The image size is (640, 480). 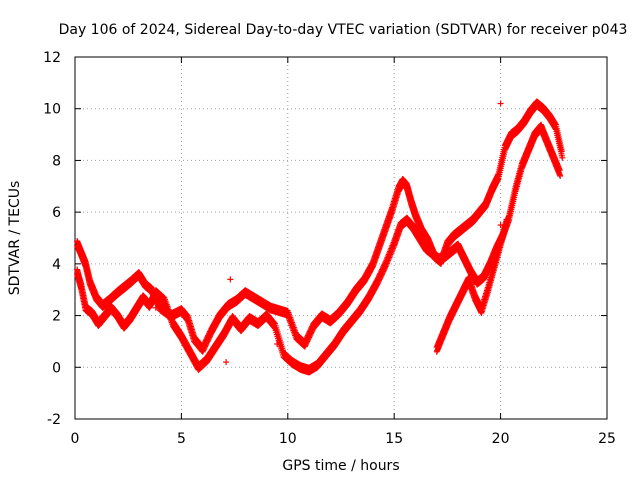 What do you see at coordinates (607, 439) in the screenshot?
I see `x-tick-label: 25` at bounding box center [607, 439].